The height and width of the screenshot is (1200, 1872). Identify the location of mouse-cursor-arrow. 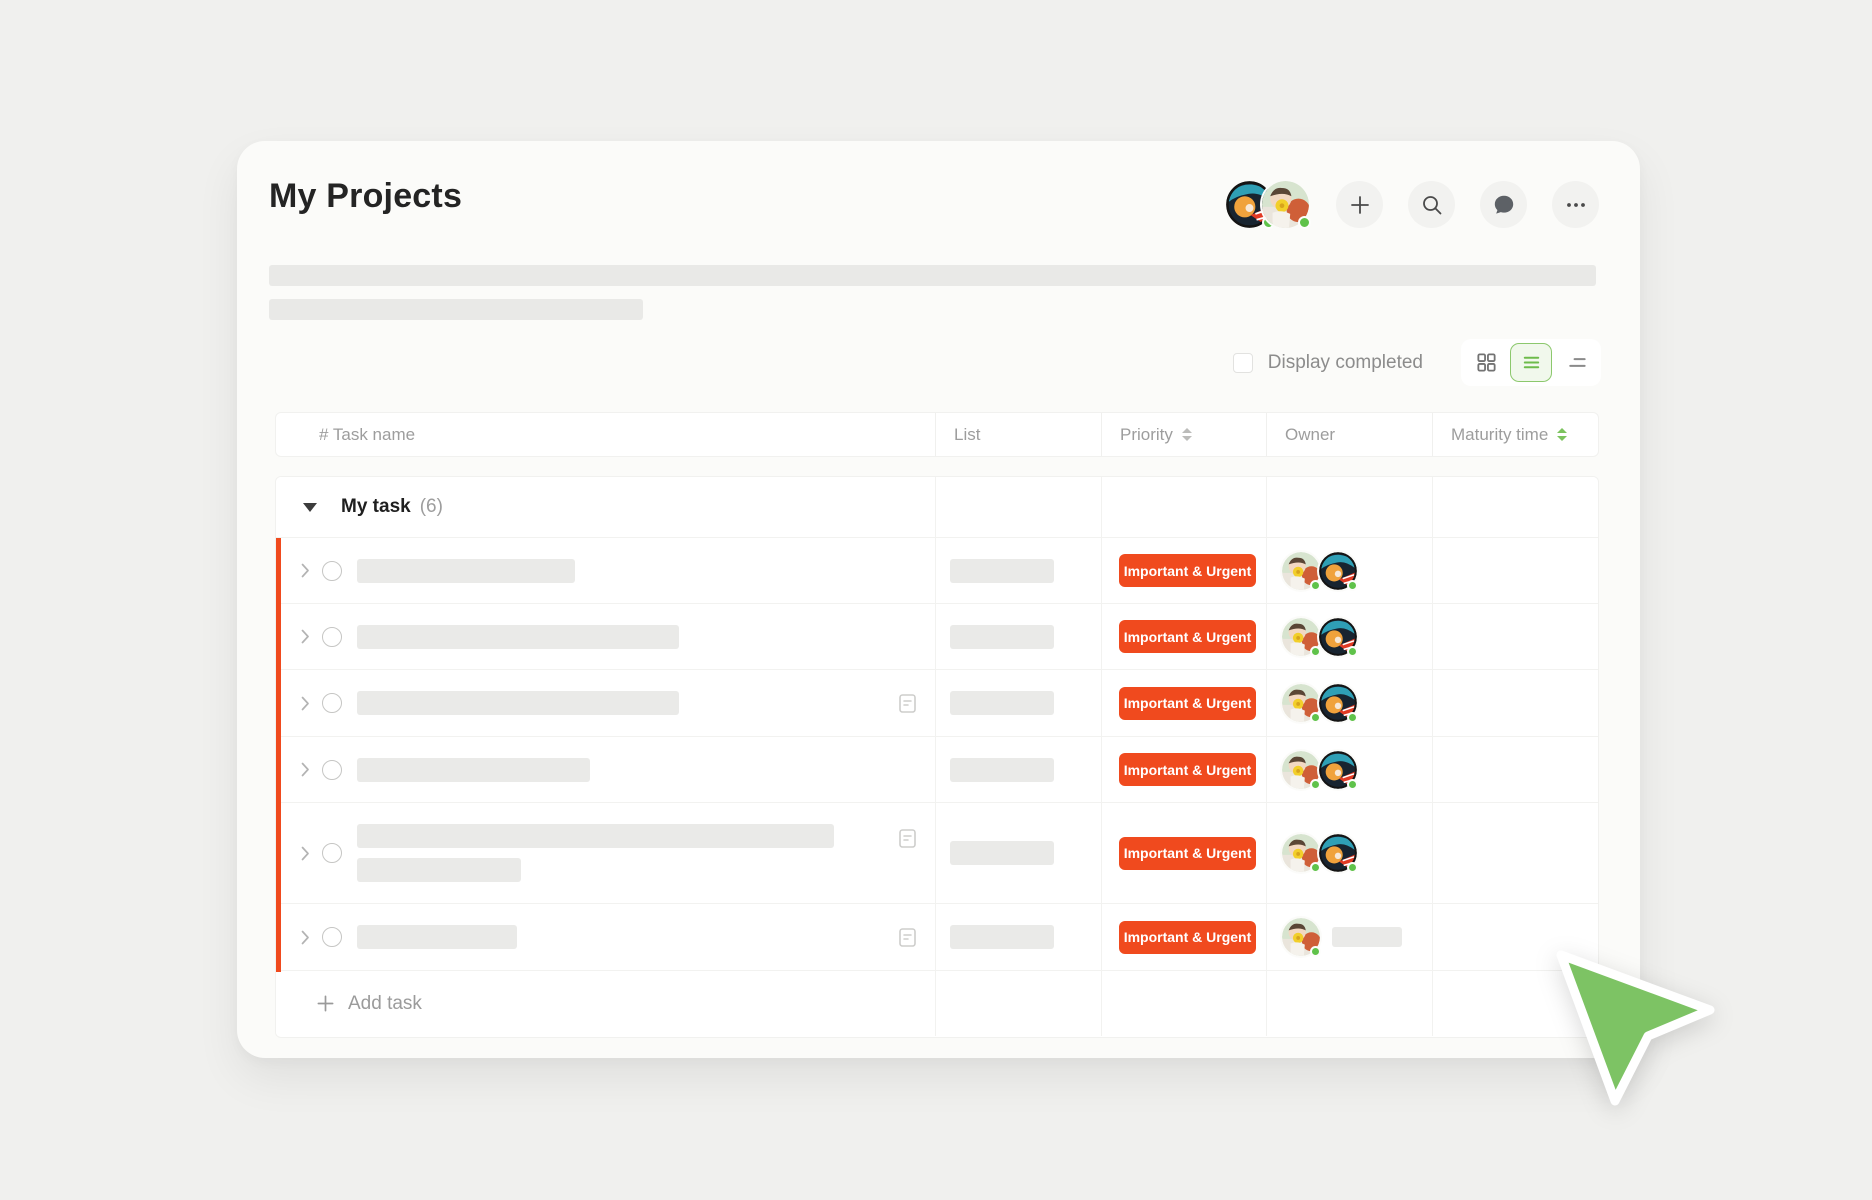
(1635, 1028).